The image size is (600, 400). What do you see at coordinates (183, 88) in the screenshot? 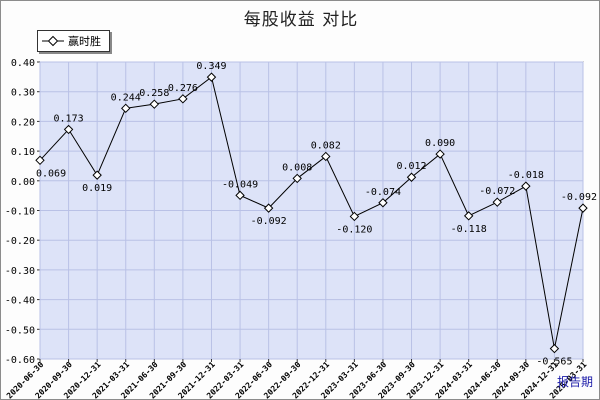
I see `data-label: 0.276` at bounding box center [183, 88].